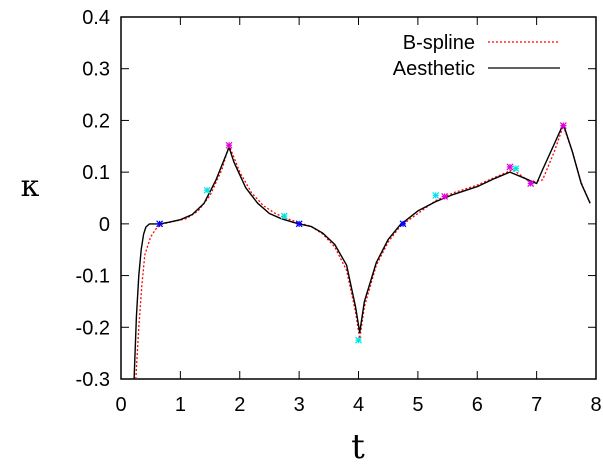 The image size is (603, 465). What do you see at coordinates (239, 405) in the screenshot?
I see `x-tick-label: 2` at bounding box center [239, 405].